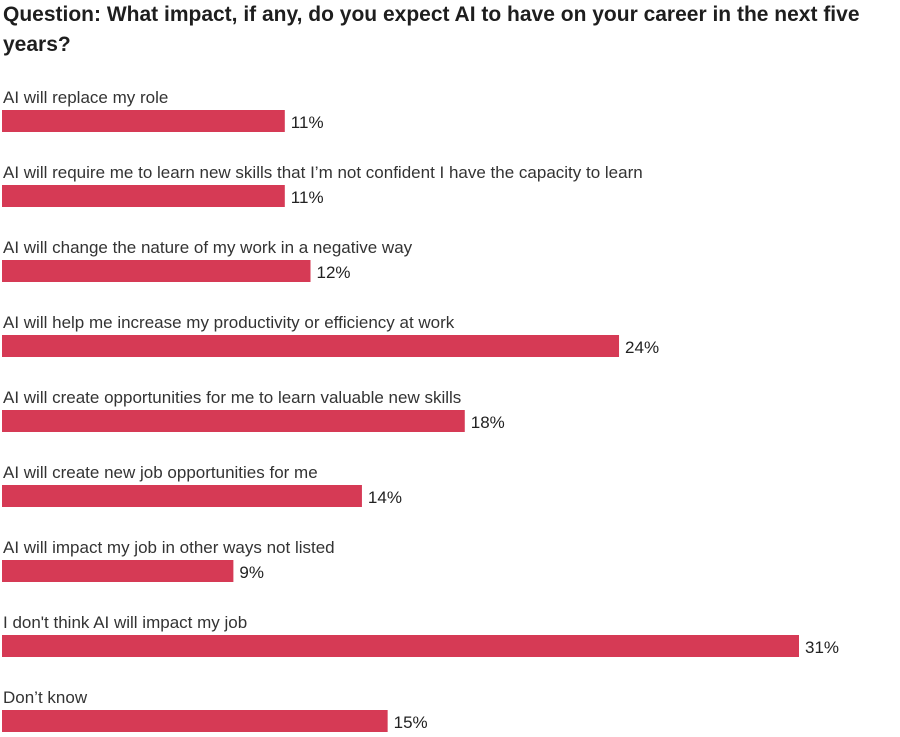  I want to click on value-label: 18%, so click(488, 422).